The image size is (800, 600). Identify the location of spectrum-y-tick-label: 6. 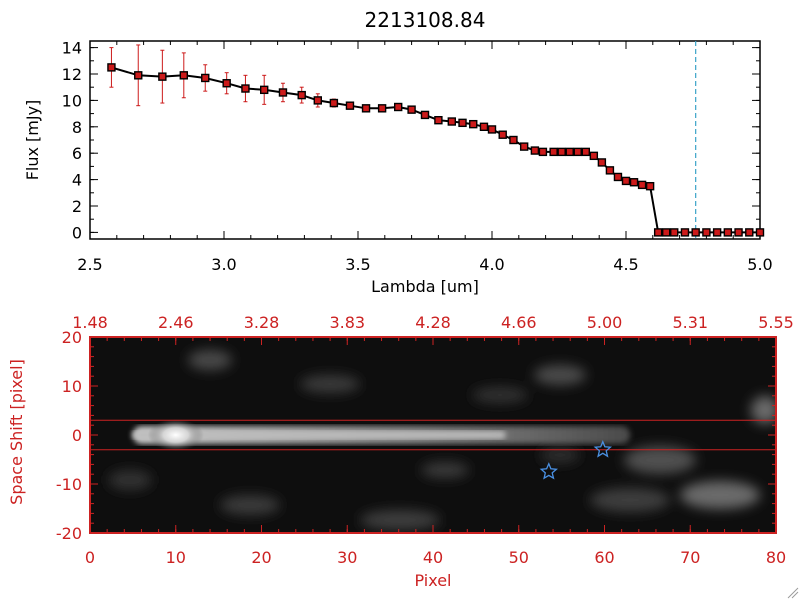
(77, 153).